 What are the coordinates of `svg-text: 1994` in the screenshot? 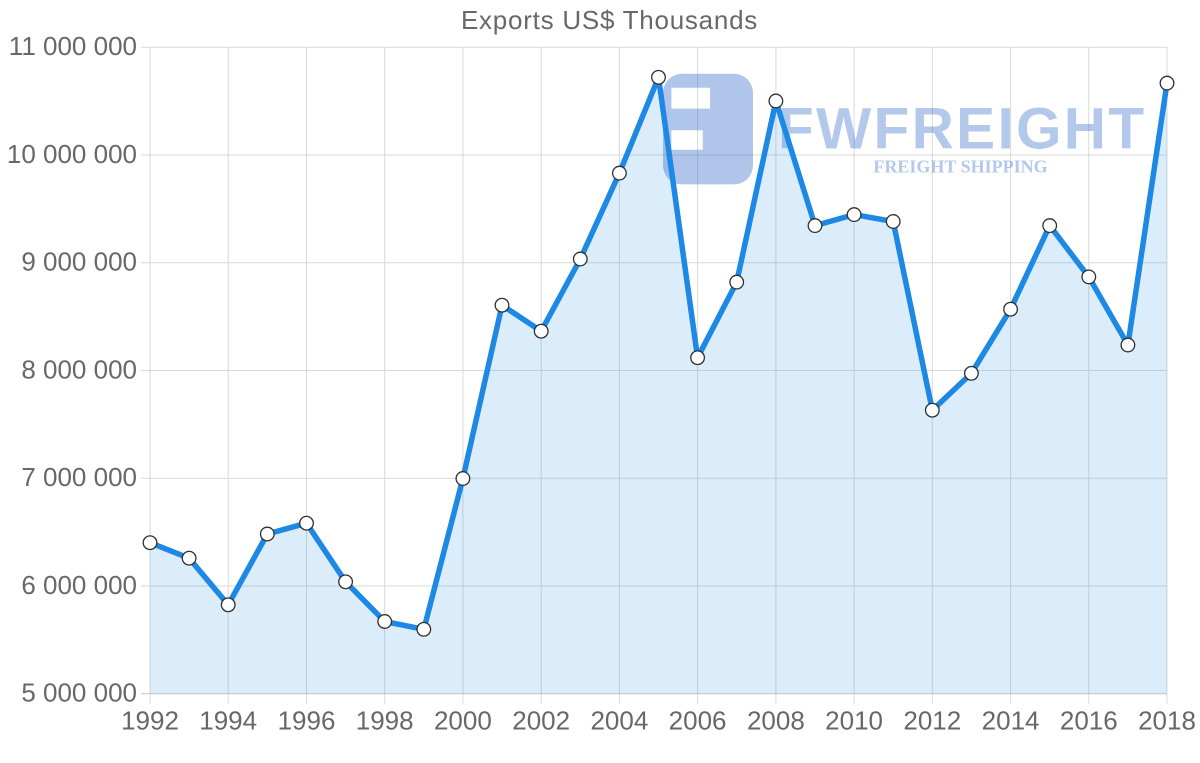 It's located at (228, 721).